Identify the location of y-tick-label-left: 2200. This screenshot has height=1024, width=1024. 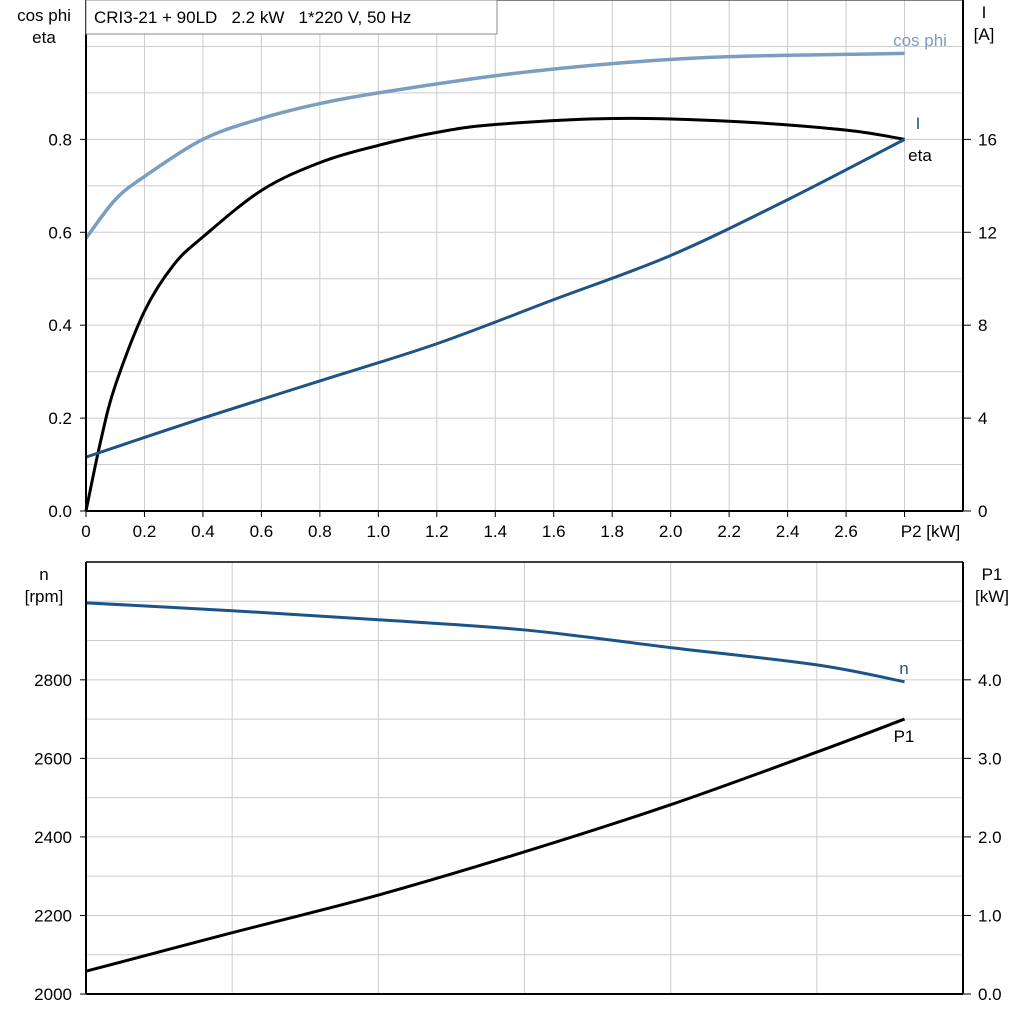
(53, 915).